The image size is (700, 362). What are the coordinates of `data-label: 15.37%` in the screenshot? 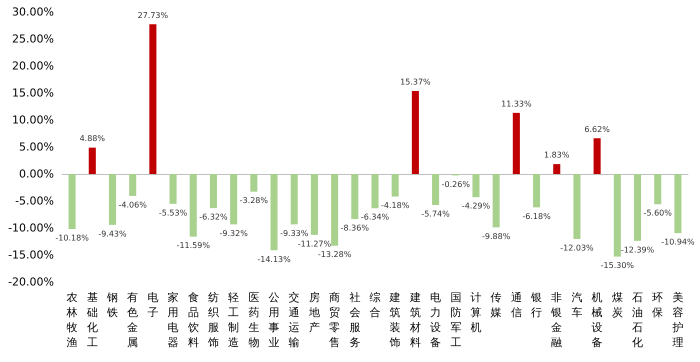 It's located at (416, 82).